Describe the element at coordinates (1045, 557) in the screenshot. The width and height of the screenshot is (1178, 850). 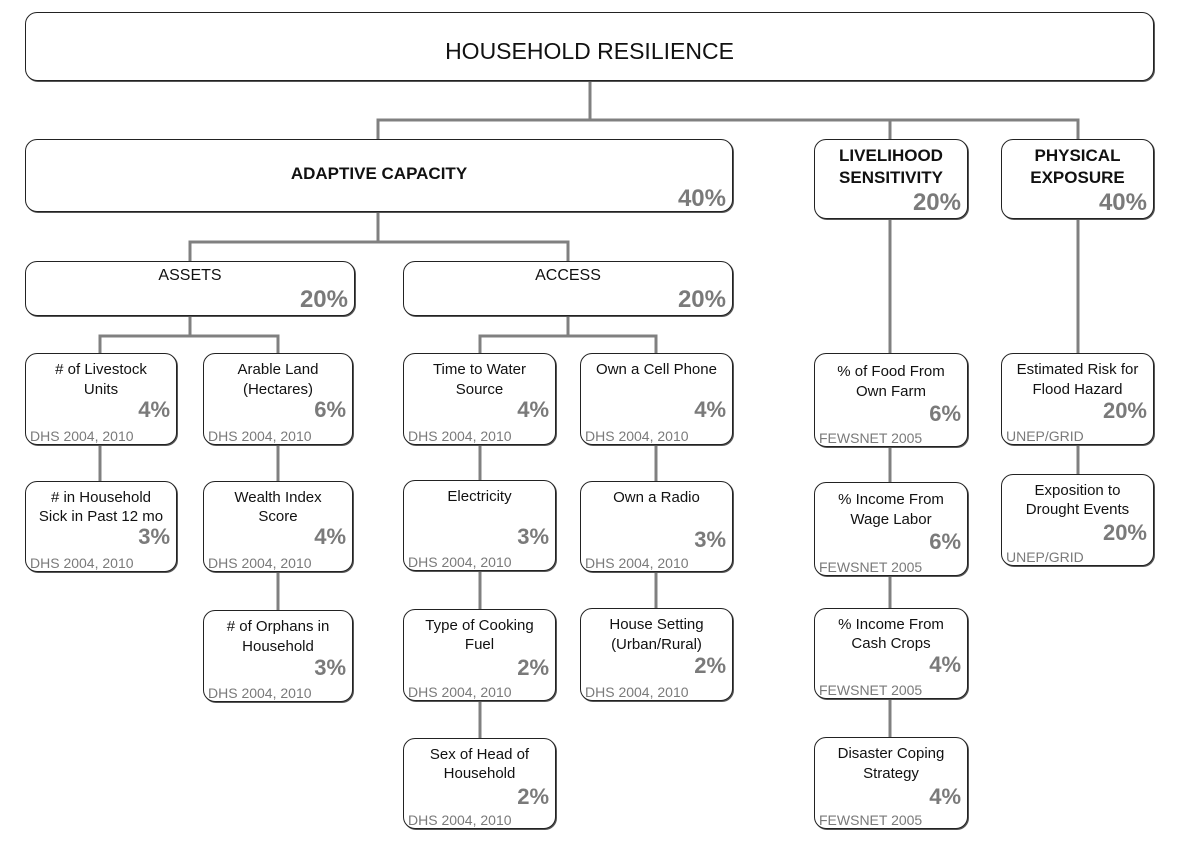
I see `indicator-drought-source: UNEP/GRID` at that location.